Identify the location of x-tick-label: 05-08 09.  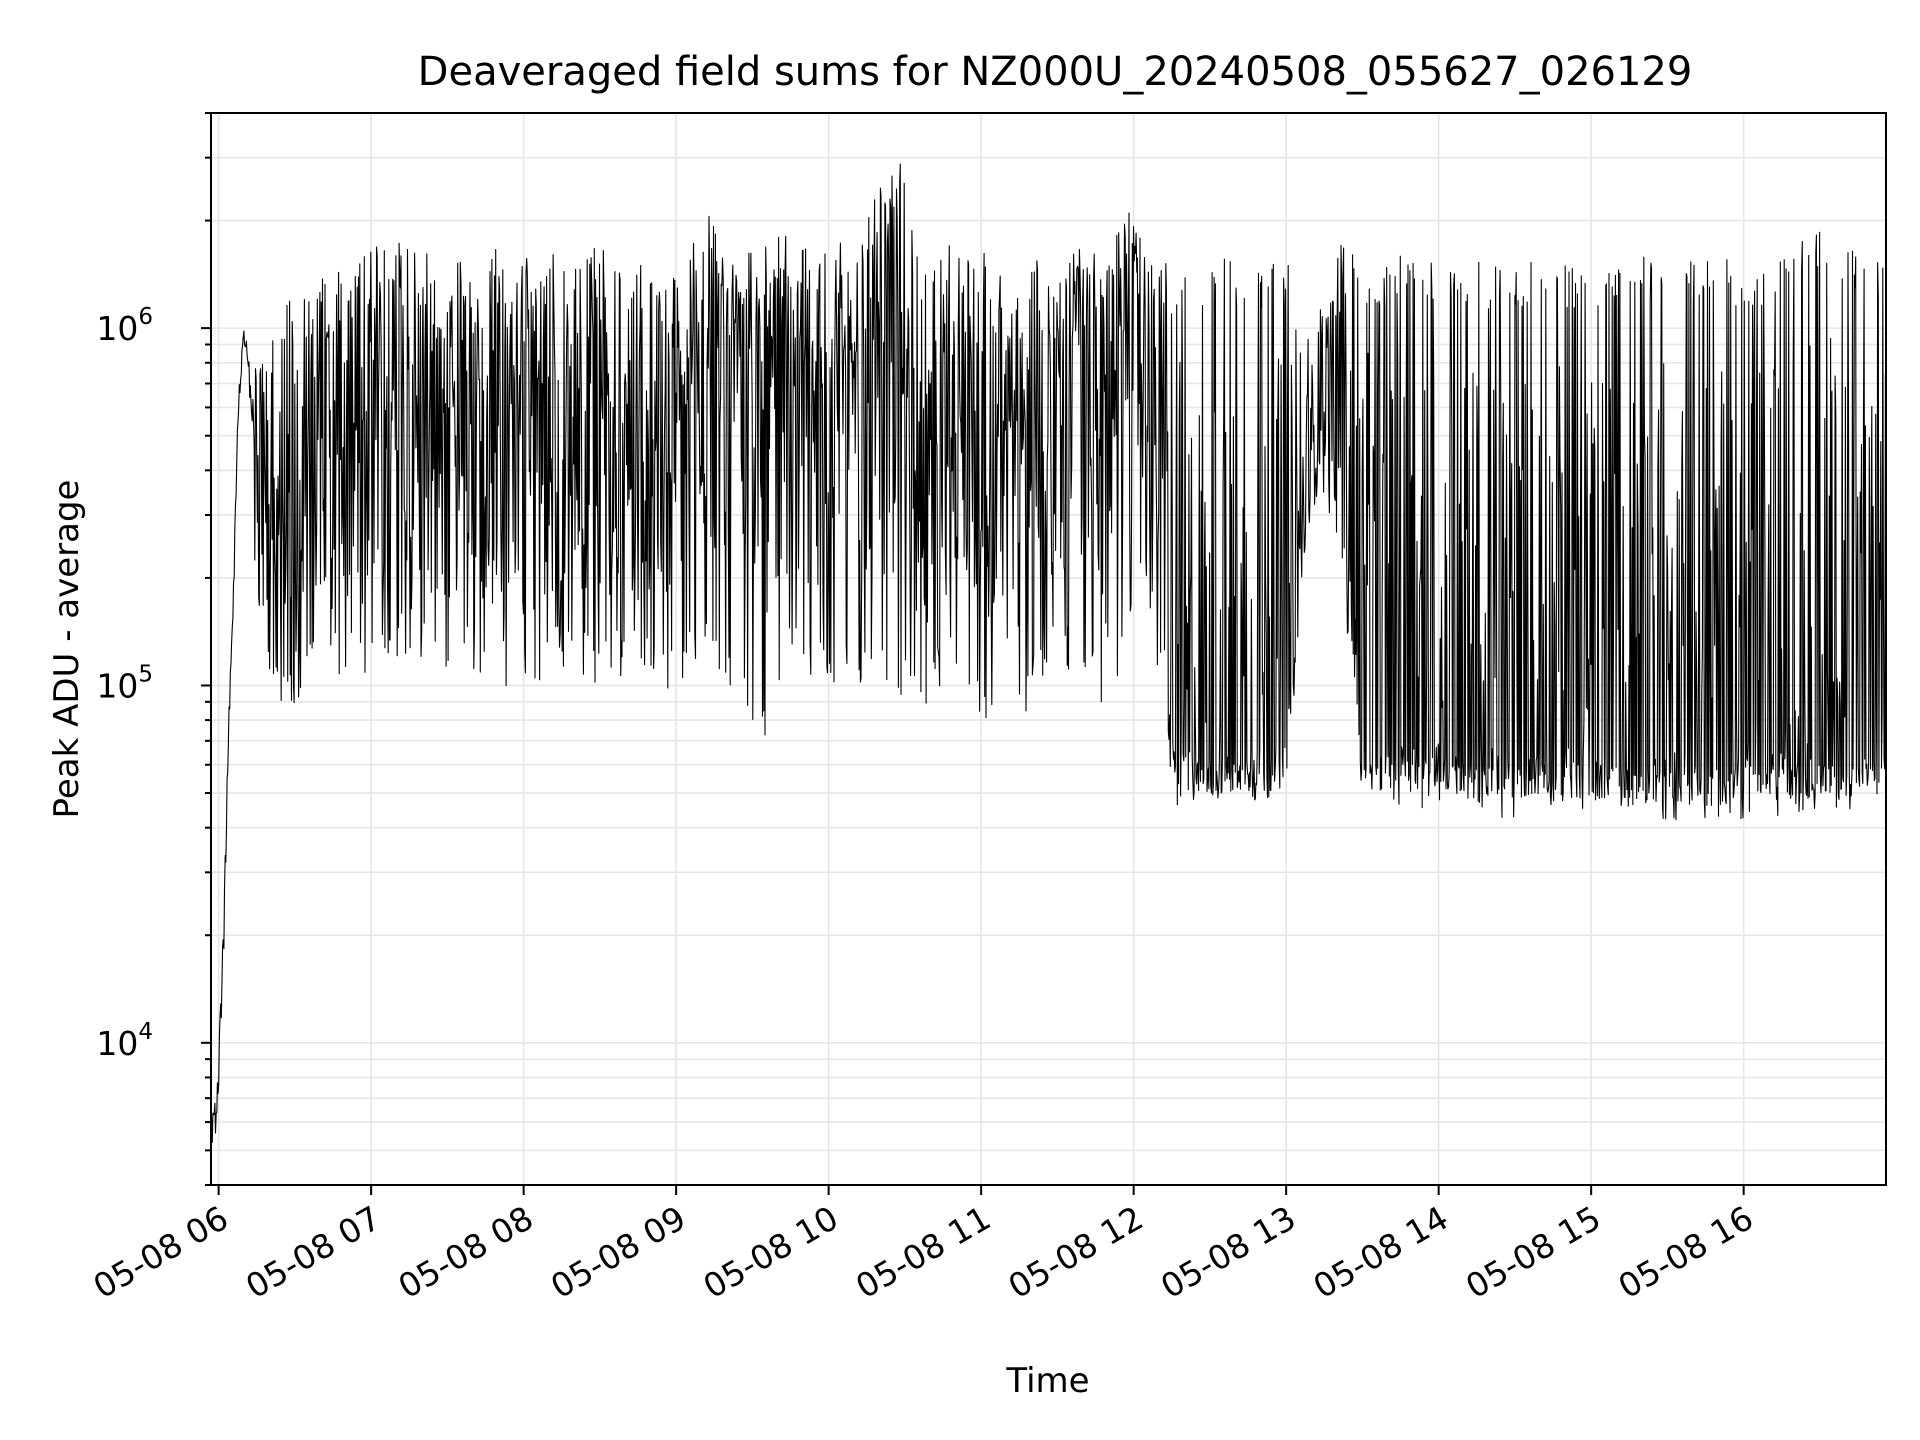
(618, 1252).